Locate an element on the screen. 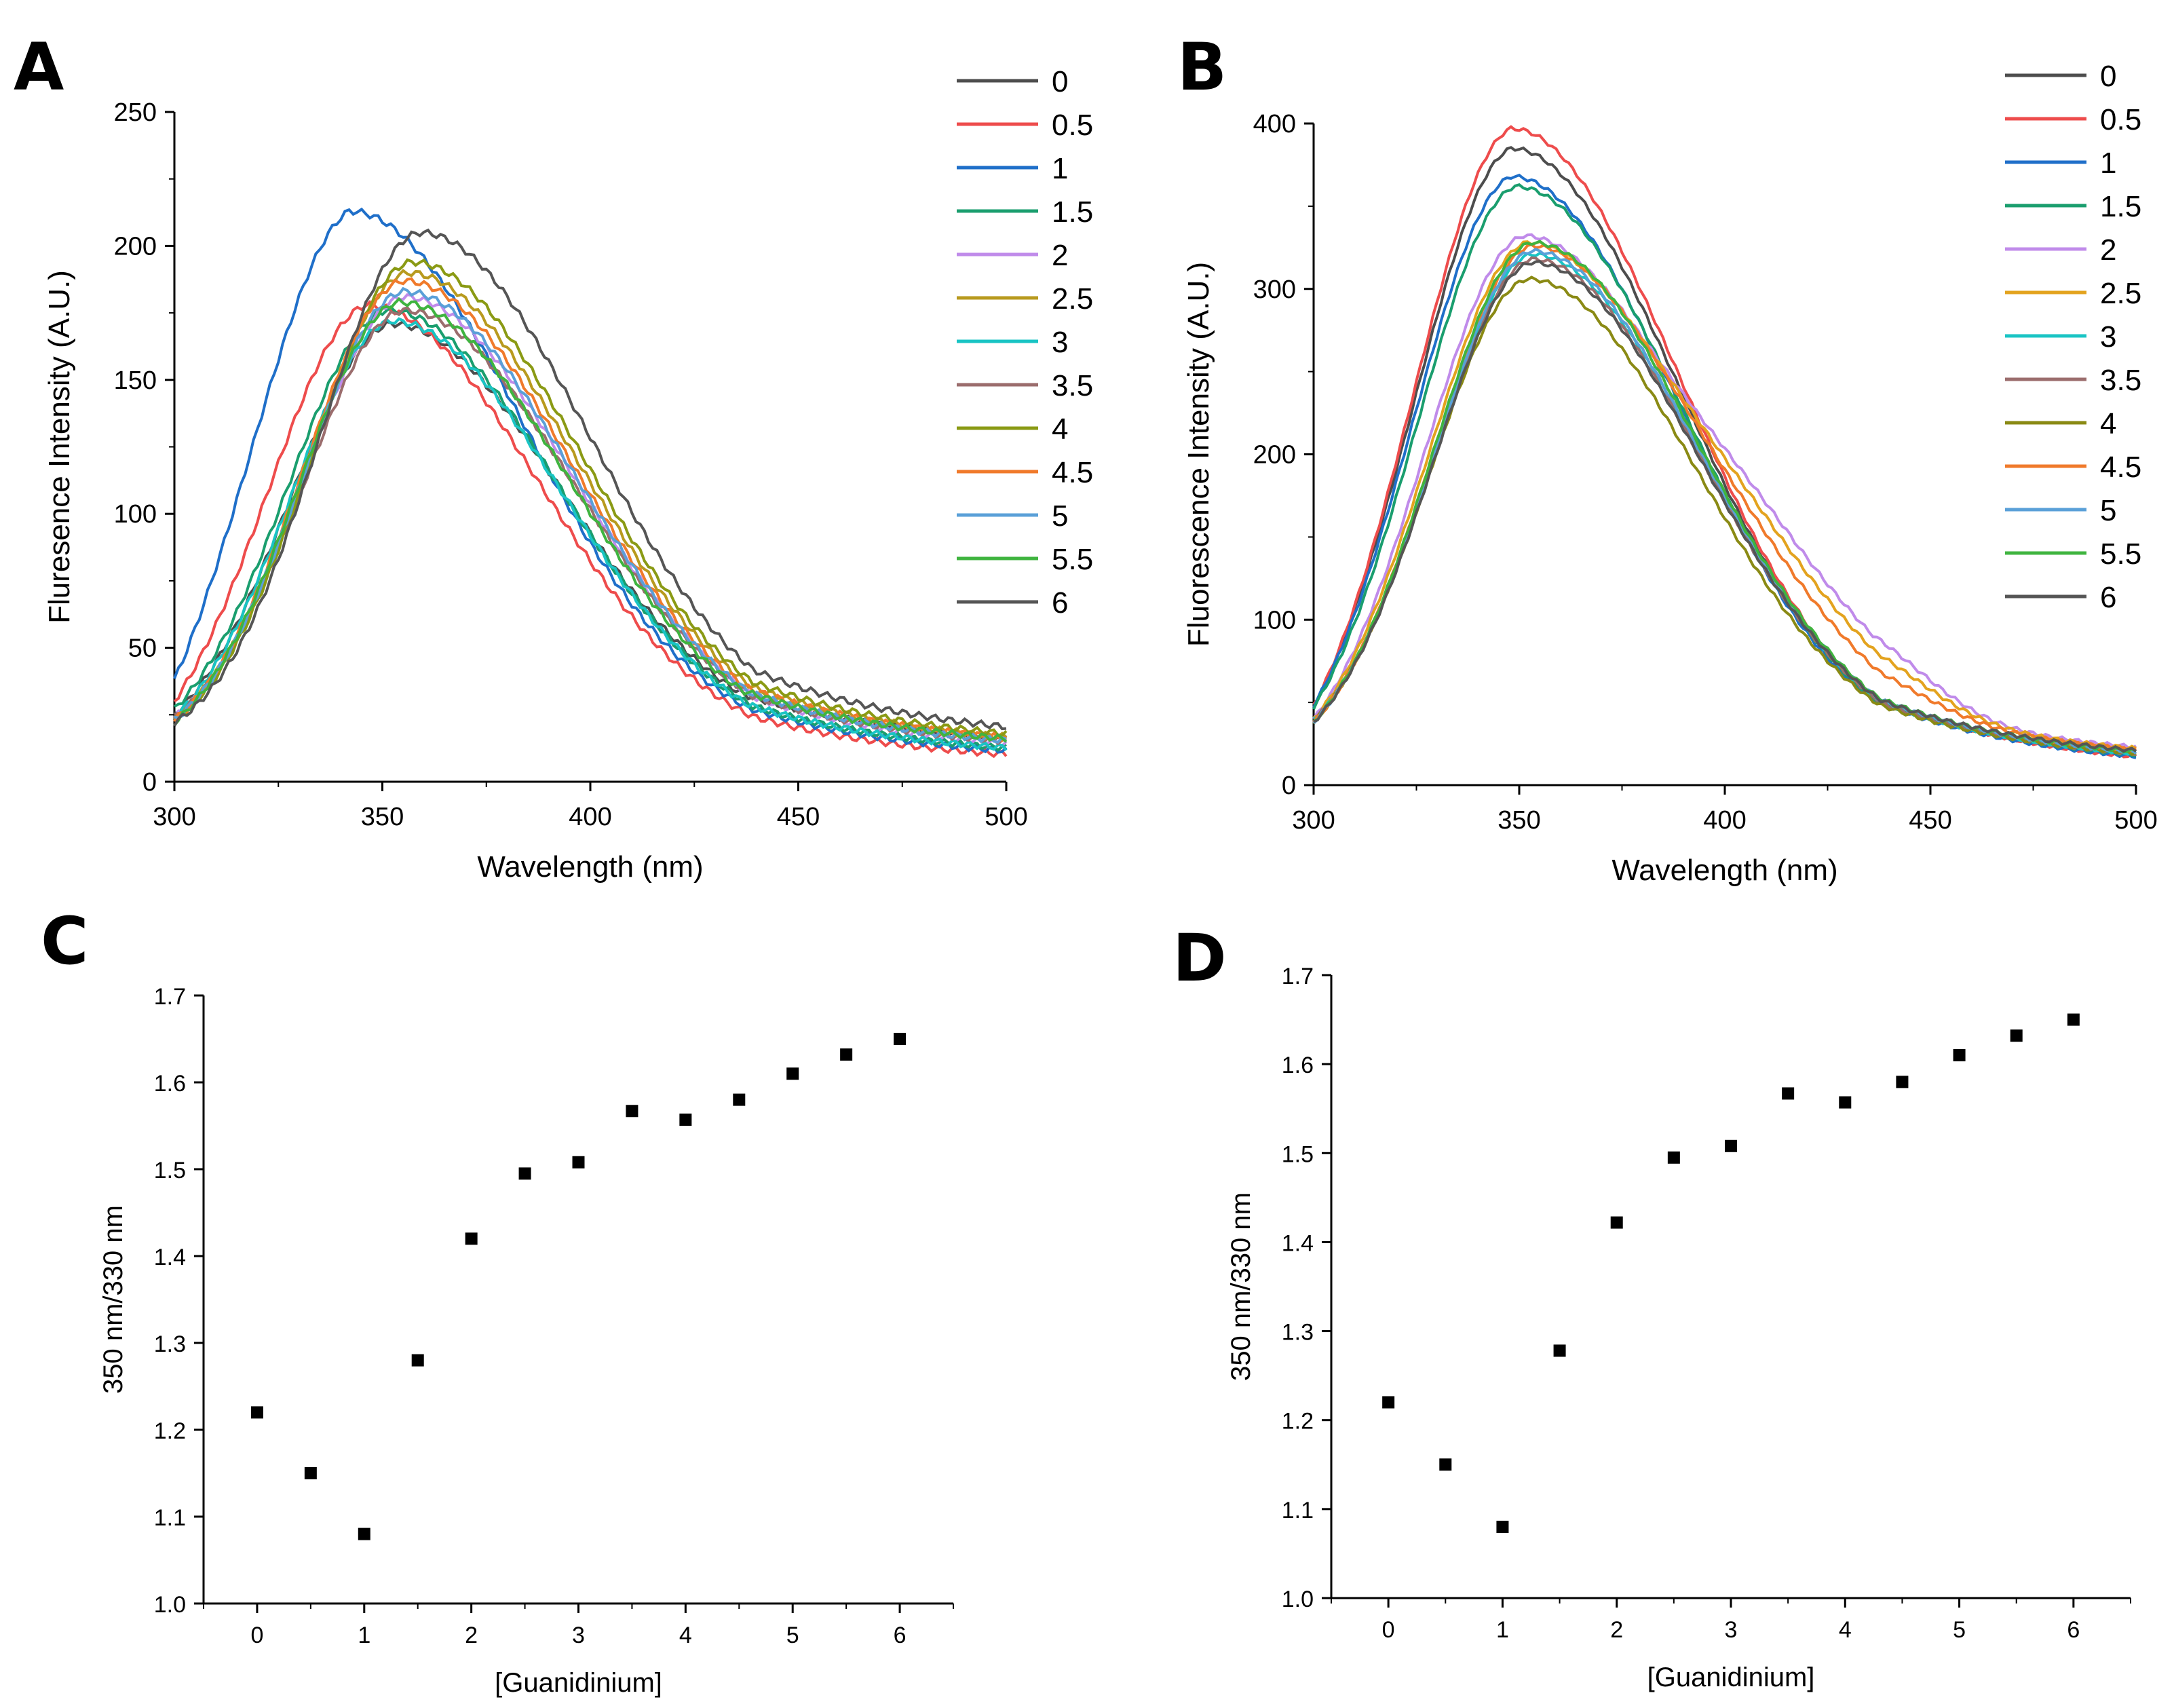 This screenshot has width=2174, height=1708. chart-c-x-tick-label: 4 is located at coordinates (685, 1635).